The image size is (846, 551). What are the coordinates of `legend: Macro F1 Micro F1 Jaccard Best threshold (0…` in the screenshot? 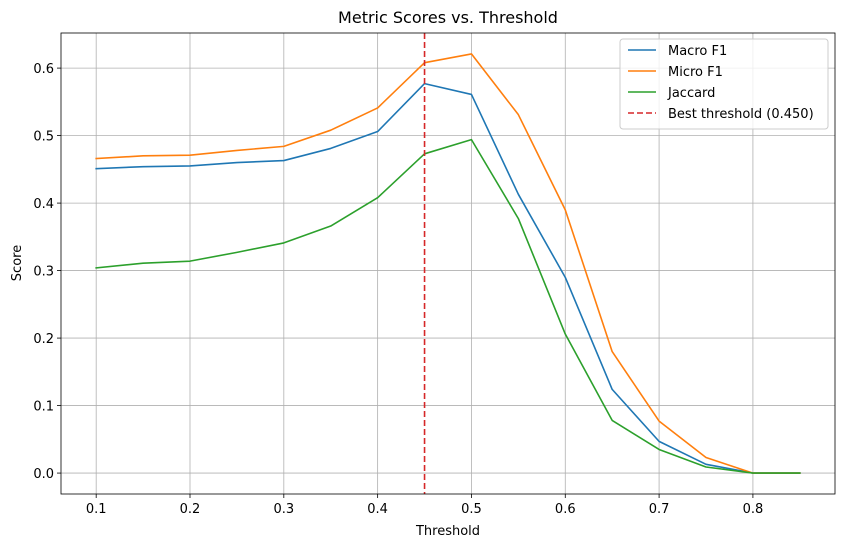 It's located at (724, 84).